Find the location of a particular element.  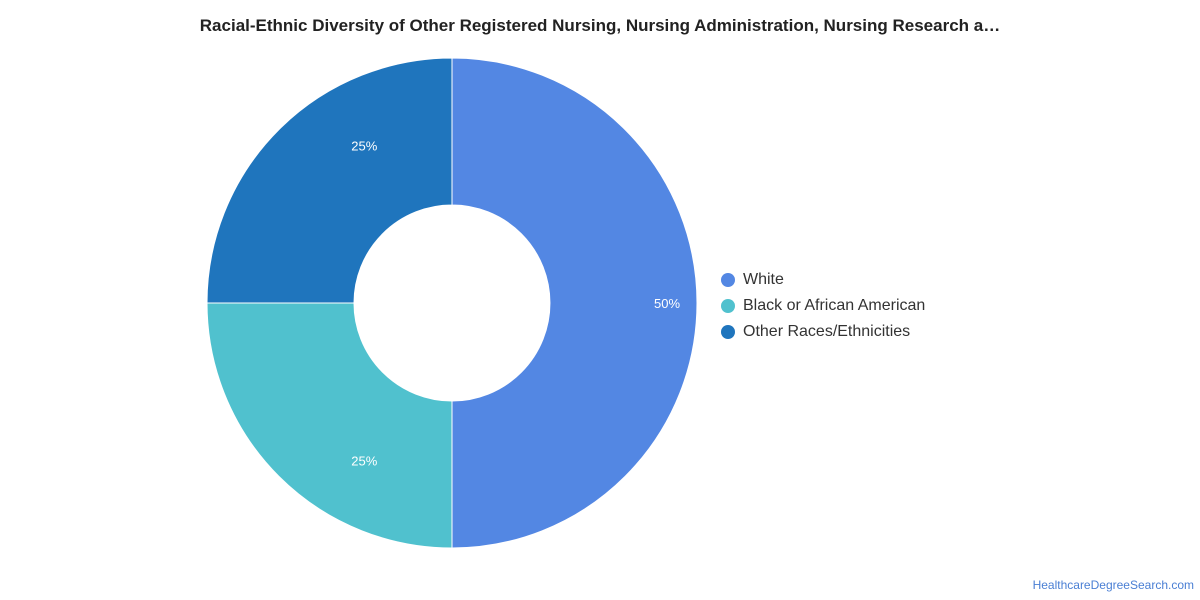

legend-swatch-other is located at coordinates (728, 332).